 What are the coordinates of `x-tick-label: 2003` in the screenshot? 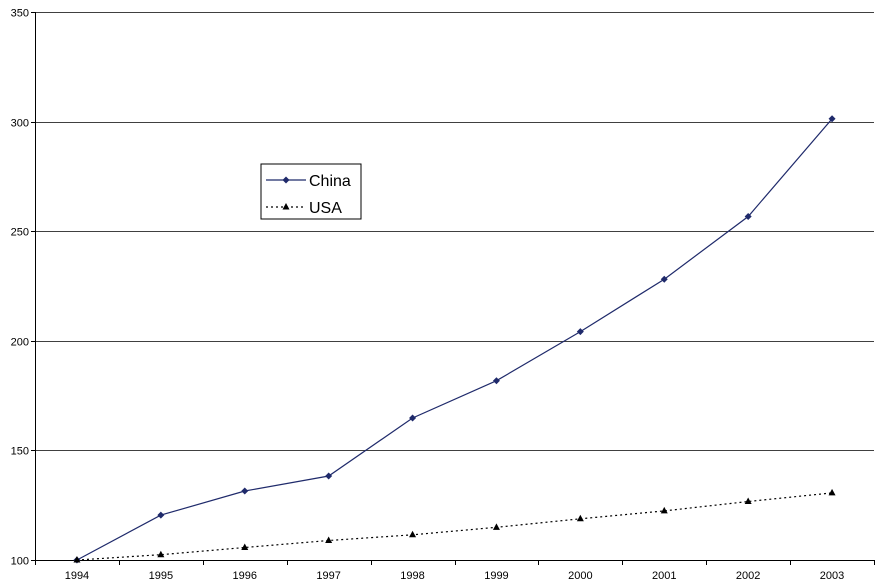 It's located at (832, 576).